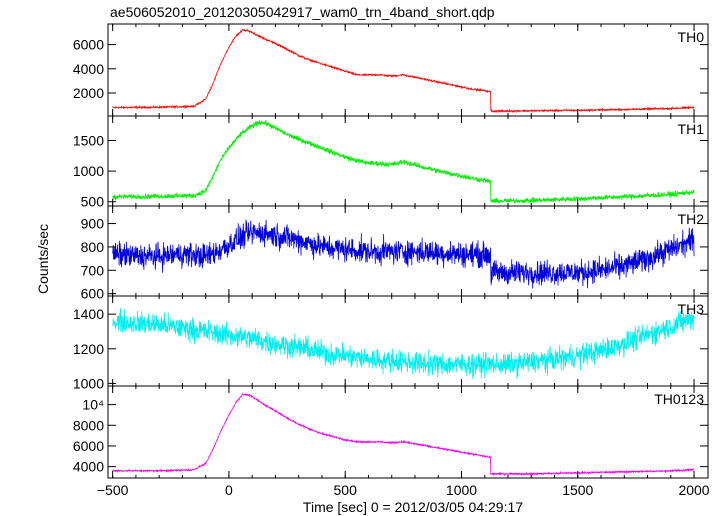  What do you see at coordinates (93, 247) in the screenshot?
I see `y-tick-label: 800` at bounding box center [93, 247].